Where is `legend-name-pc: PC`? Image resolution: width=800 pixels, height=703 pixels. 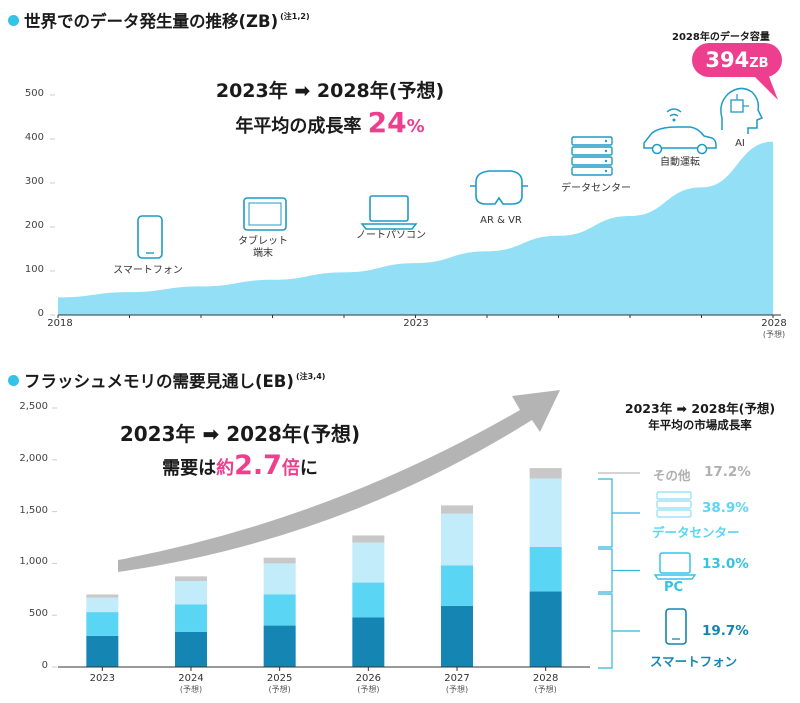 legend-name-pc: PC is located at coordinates (674, 587).